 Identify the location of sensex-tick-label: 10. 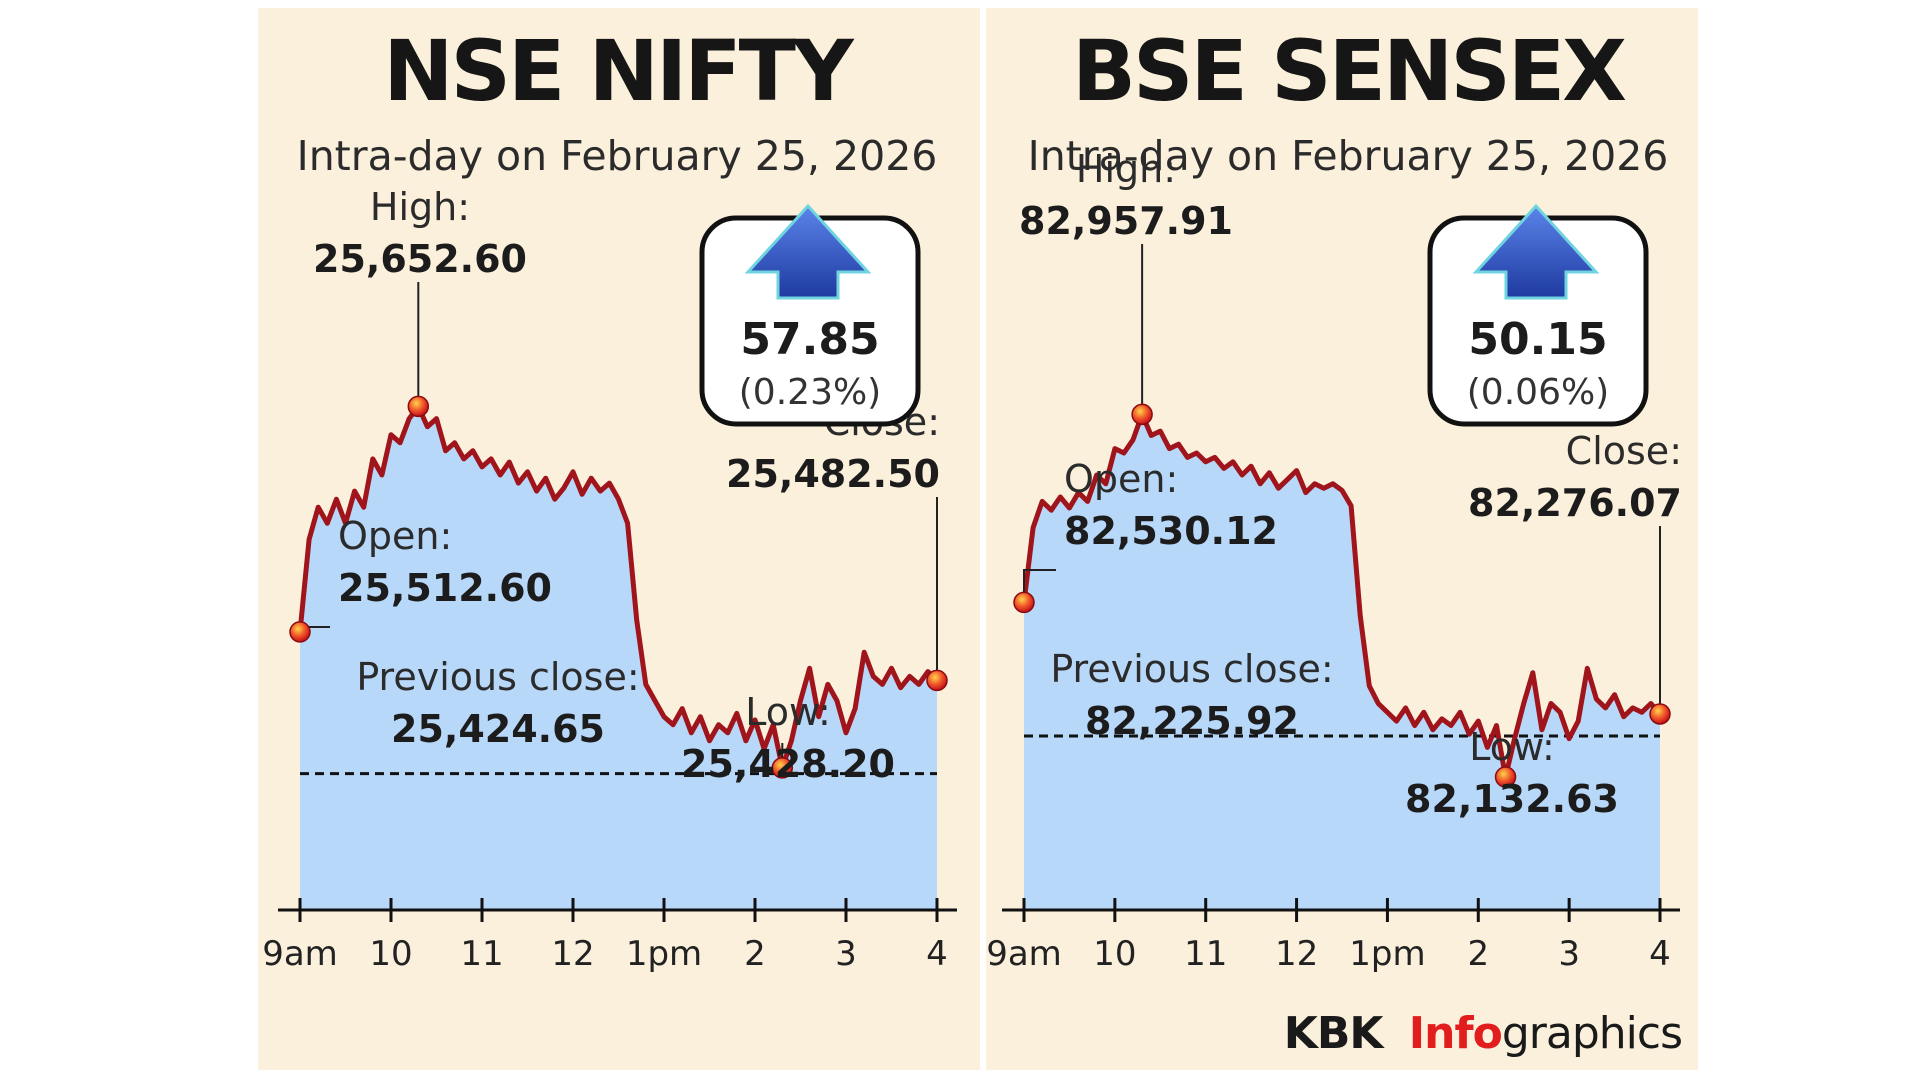
(1114, 954).